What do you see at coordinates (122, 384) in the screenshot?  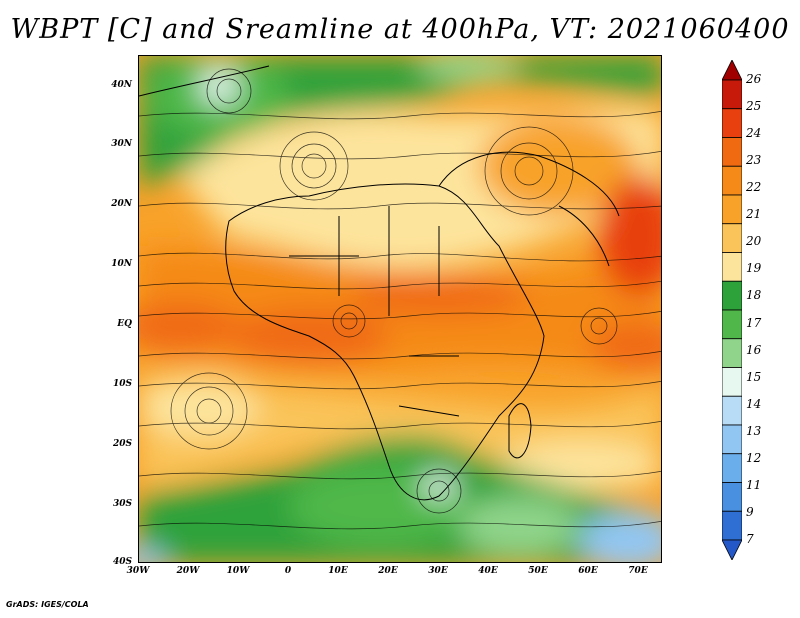 I see `lat-label: 10S` at bounding box center [122, 384].